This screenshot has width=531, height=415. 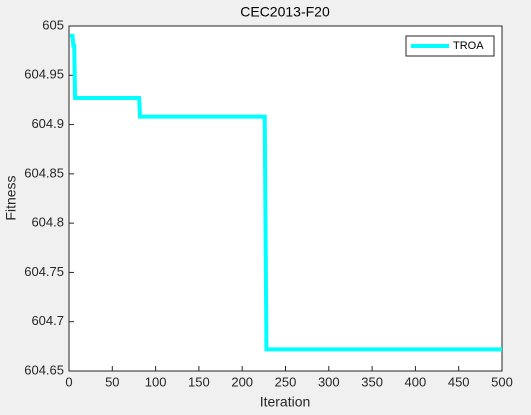 What do you see at coordinates (199, 381) in the screenshot?
I see `x-tick-label: 150` at bounding box center [199, 381].